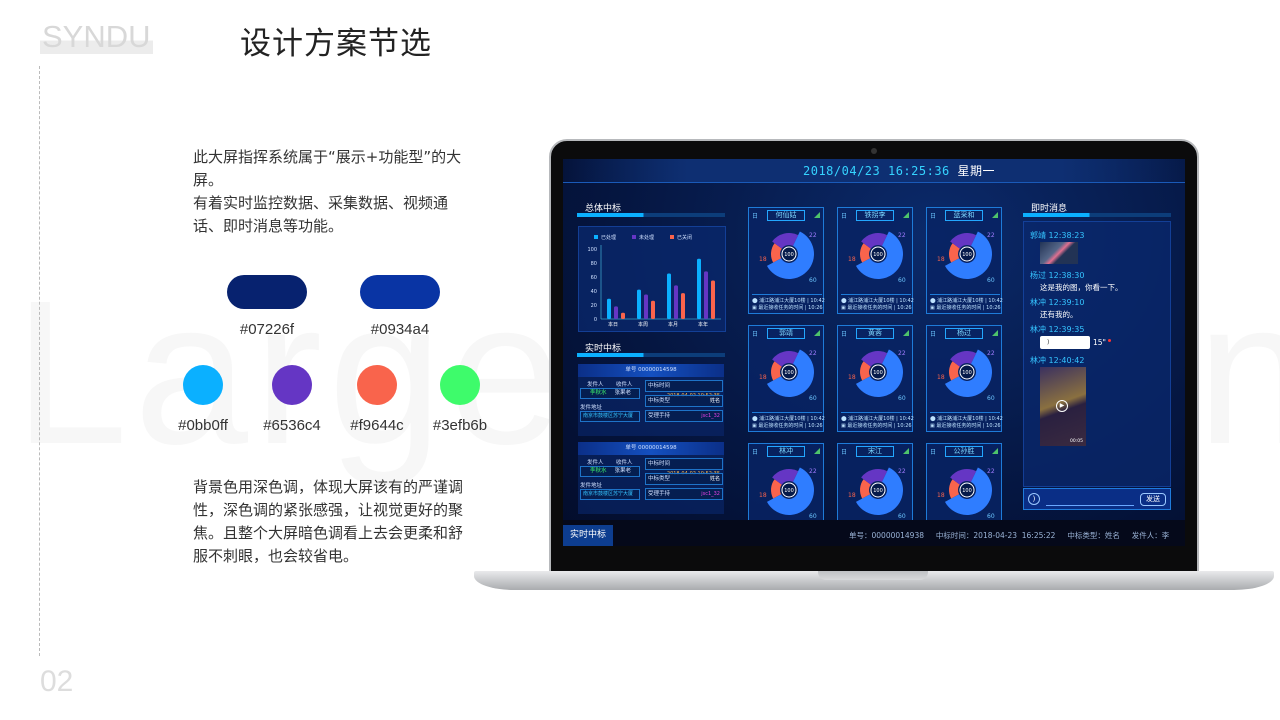 The height and width of the screenshot is (720, 1280). What do you see at coordinates (460, 425) in the screenshot?
I see `color-hex-label: #3efb6b` at bounding box center [460, 425].